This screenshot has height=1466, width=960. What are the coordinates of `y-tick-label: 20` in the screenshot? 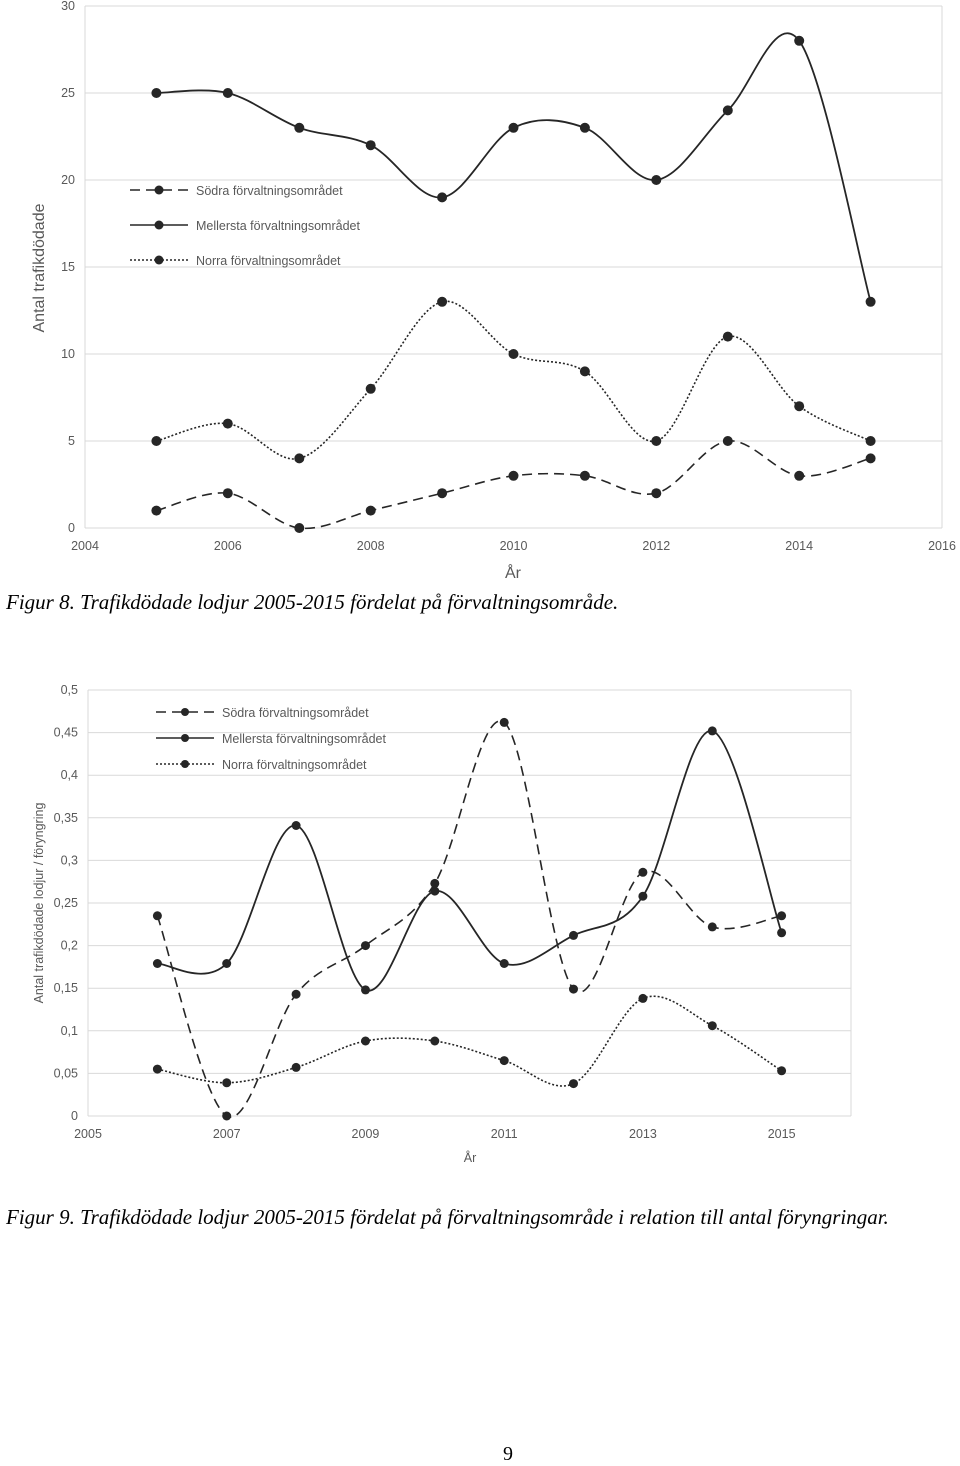 It's located at (68, 180).